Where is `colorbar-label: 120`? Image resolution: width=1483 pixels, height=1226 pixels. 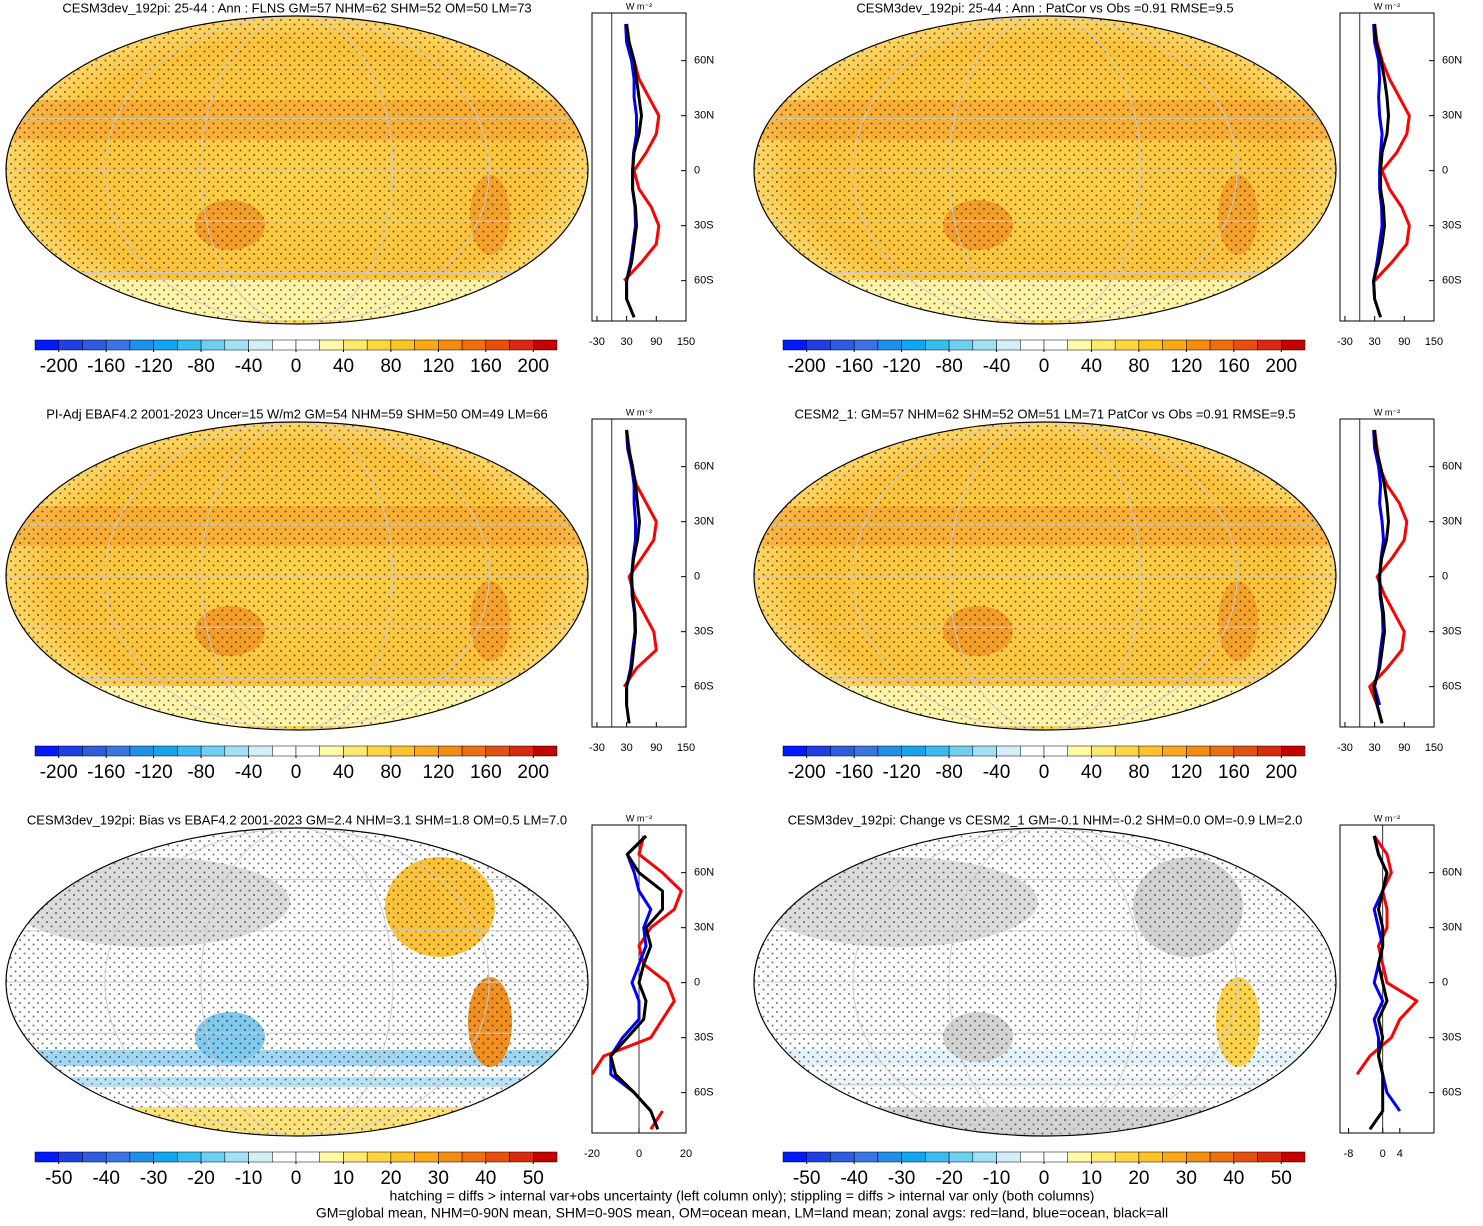
colorbar-label: 120 is located at coordinates (439, 366).